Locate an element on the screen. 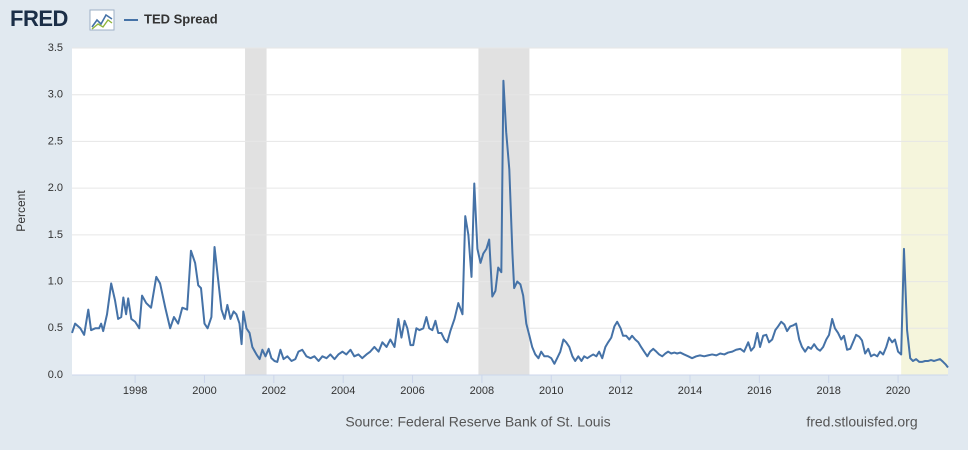  legend-label: TED Spread is located at coordinates (181, 18).